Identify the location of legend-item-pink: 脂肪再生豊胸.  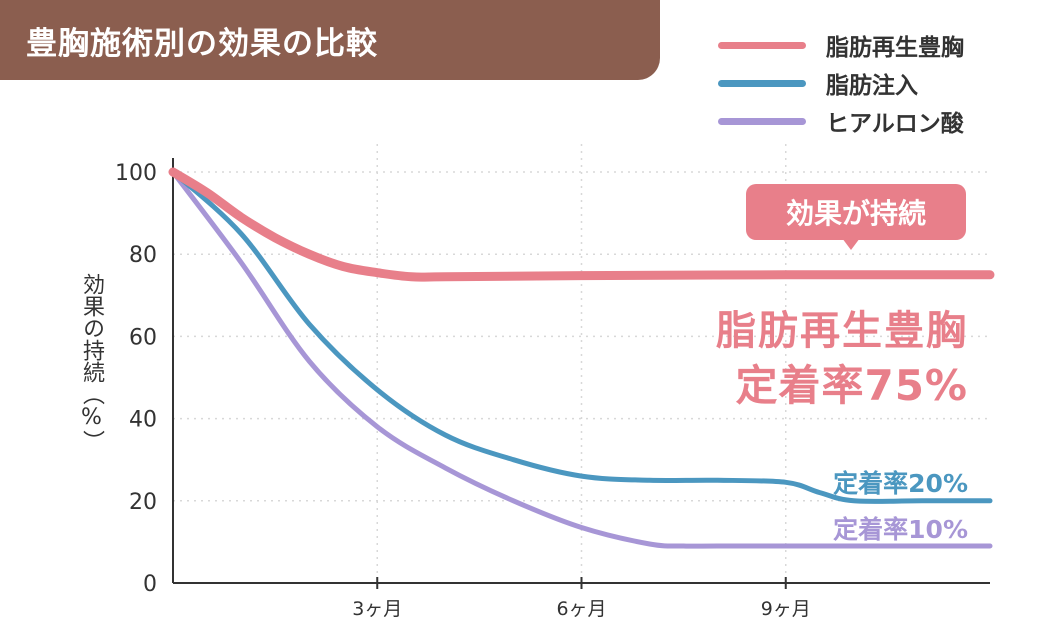
(841, 45).